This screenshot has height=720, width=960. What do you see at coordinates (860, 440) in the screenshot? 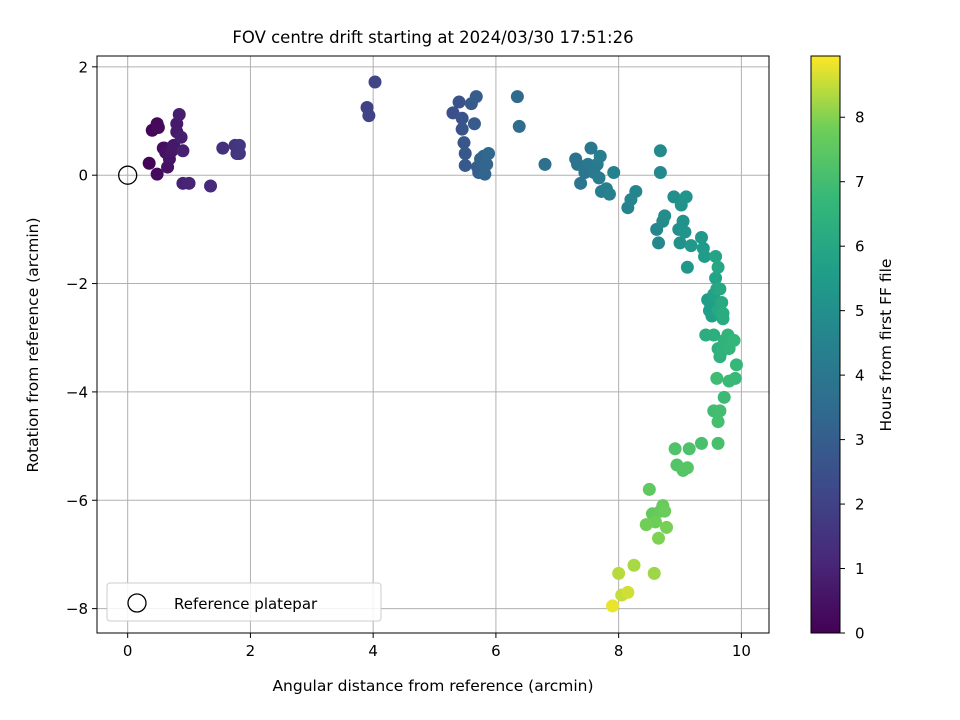
I see `colorbar-tick-label: 3` at bounding box center [860, 440].